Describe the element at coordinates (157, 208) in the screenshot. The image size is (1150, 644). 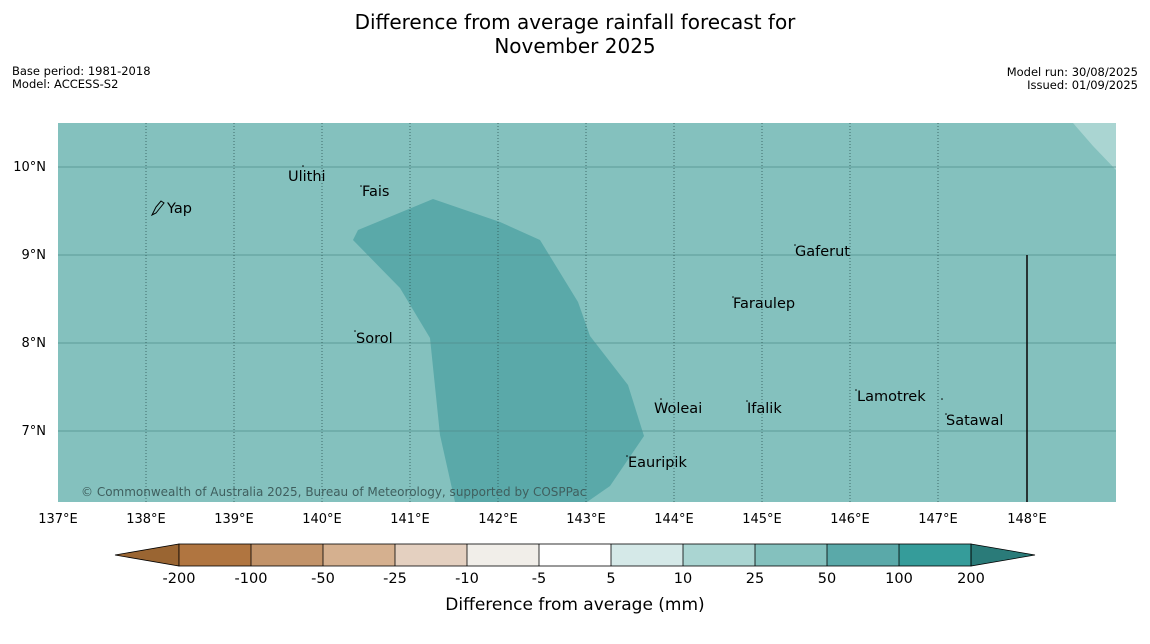
I see `yap-island-outline` at that location.